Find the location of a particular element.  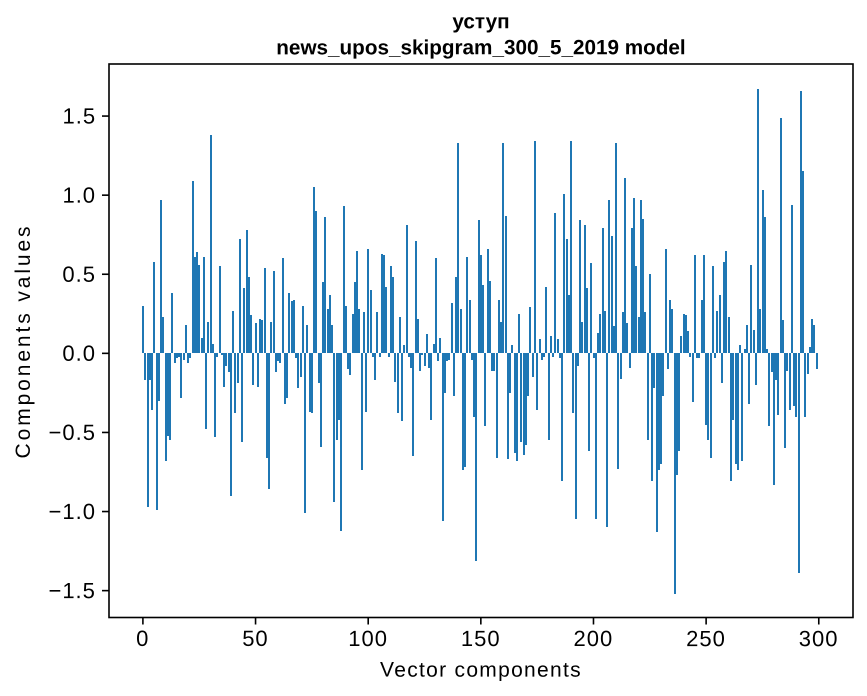

svg-text: 200 is located at coordinates (594, 638).